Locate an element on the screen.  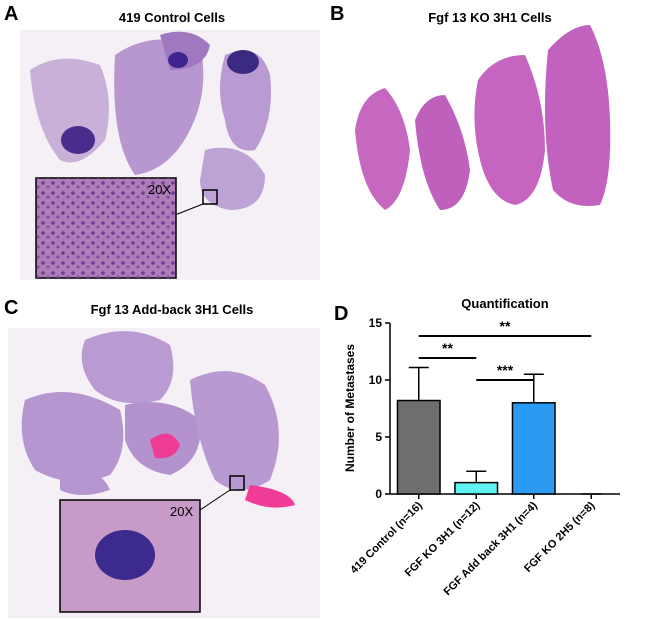
y-tick-label: 0 is located at coordinates (378, 494).